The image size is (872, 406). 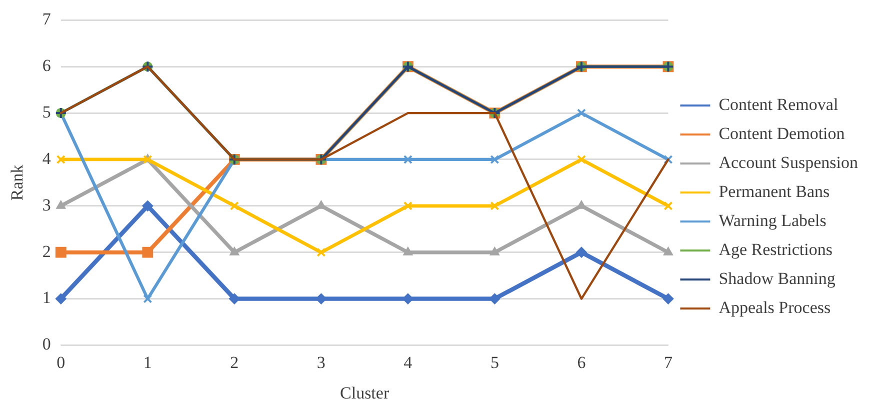 I want to click on legend-label: Account Suspension, so click(x=788, y=162).